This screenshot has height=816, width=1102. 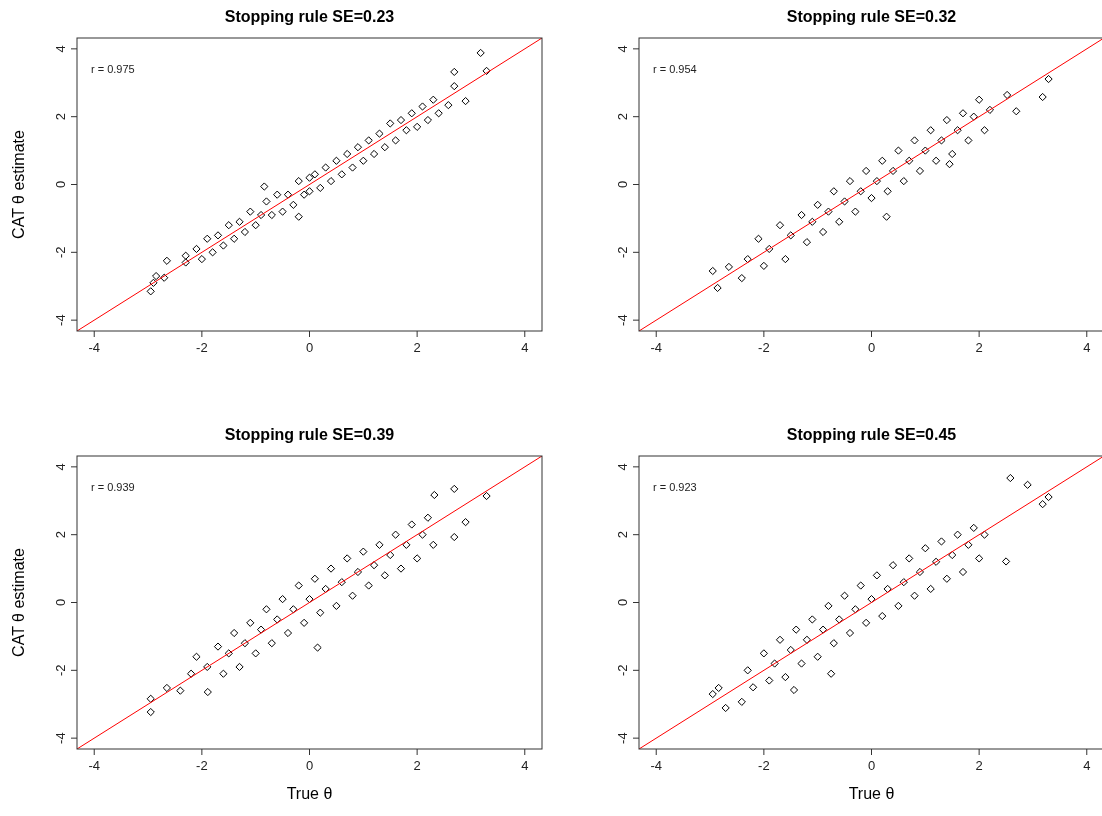 What do you see at coordinates (309, 434) in the screenshot?
I see `chart-title: Stopping rule SE=0.39` at bounding box center [309, 434].